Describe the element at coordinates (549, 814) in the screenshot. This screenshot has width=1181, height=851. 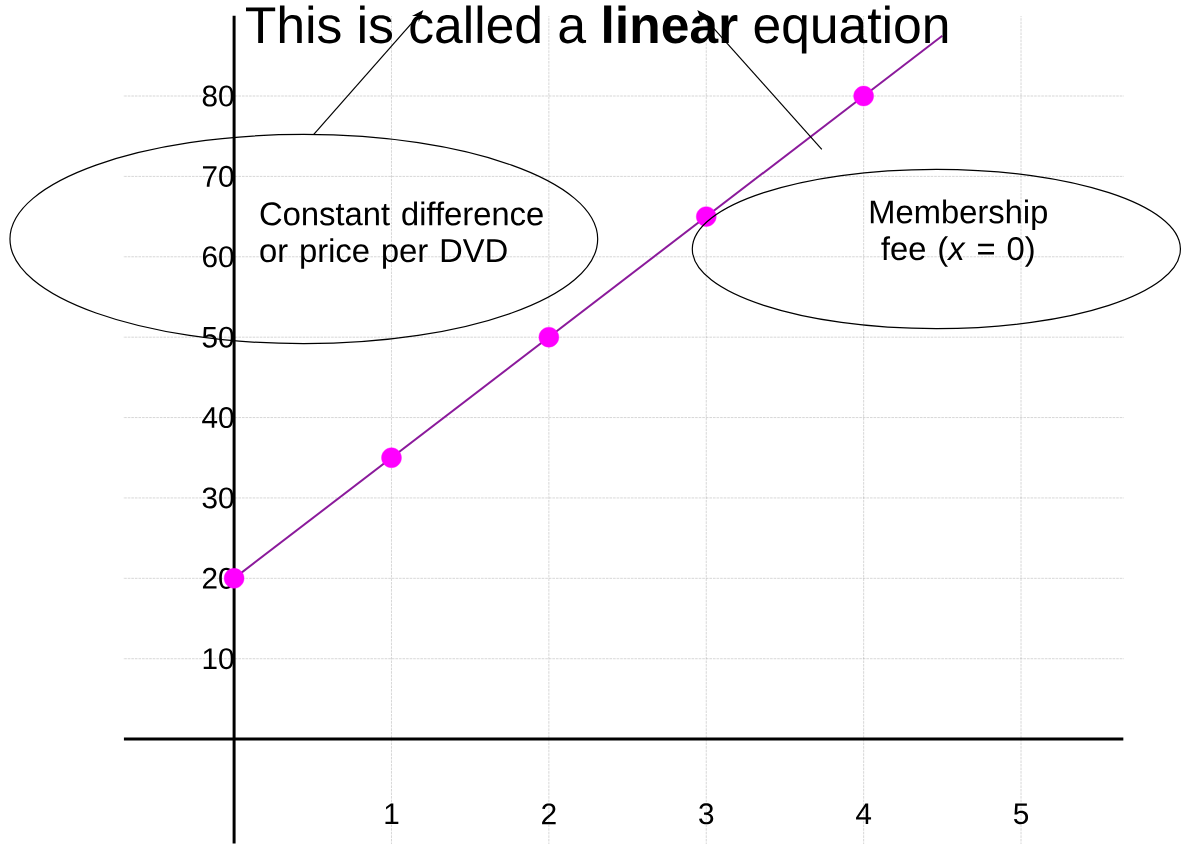
I see `x-tick-label: 2` at that location.